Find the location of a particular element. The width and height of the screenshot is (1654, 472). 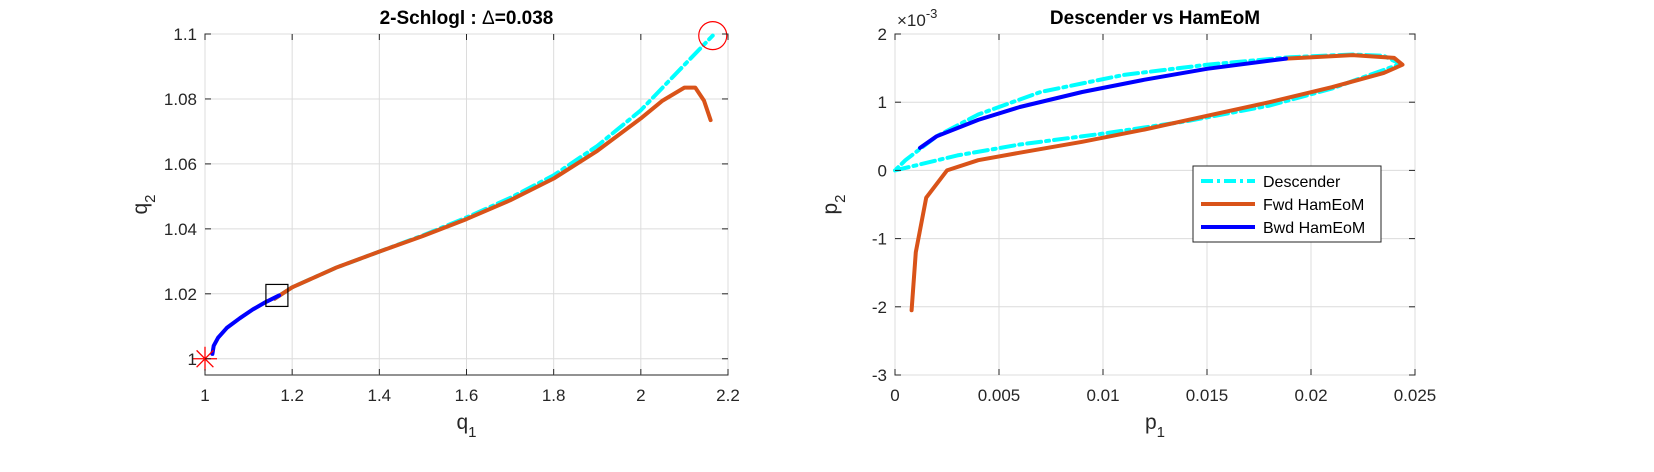

title-text: 2-Schlogl : is located at coordinates (431, 18).